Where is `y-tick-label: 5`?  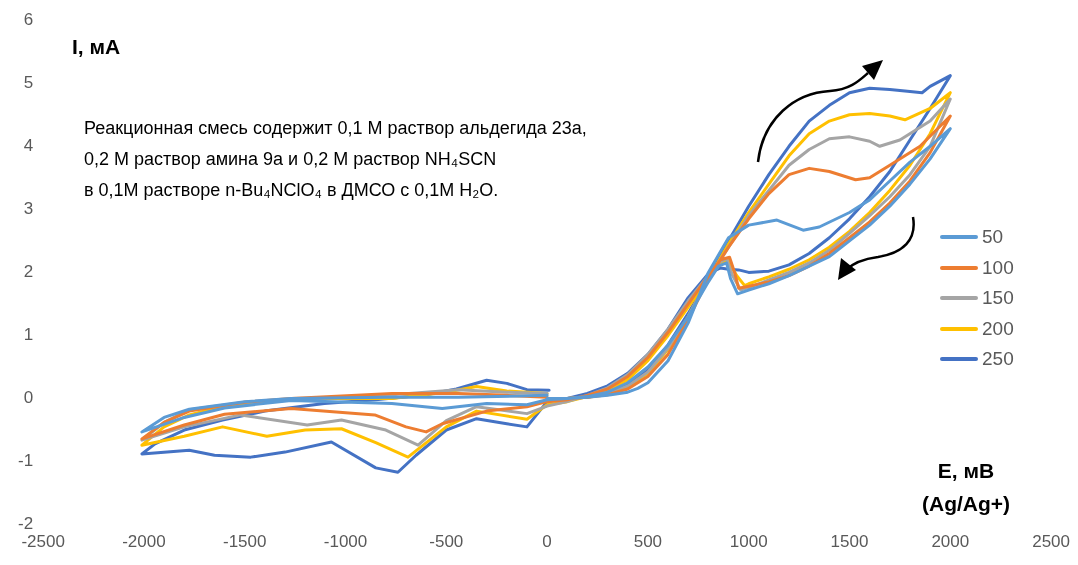 y-tick-label: 5 is located at coordinates (28, 82).